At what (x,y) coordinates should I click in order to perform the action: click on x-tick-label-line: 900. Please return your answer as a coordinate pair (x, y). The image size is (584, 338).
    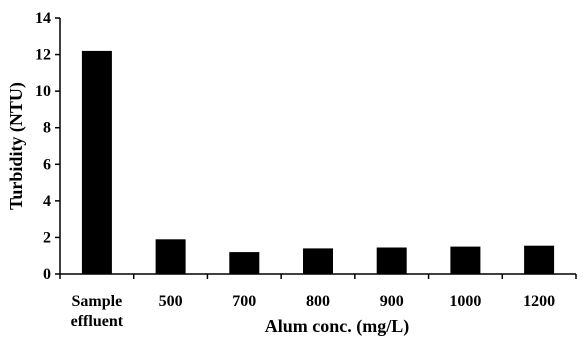
    Looking at the image, I should click on (392, 301).